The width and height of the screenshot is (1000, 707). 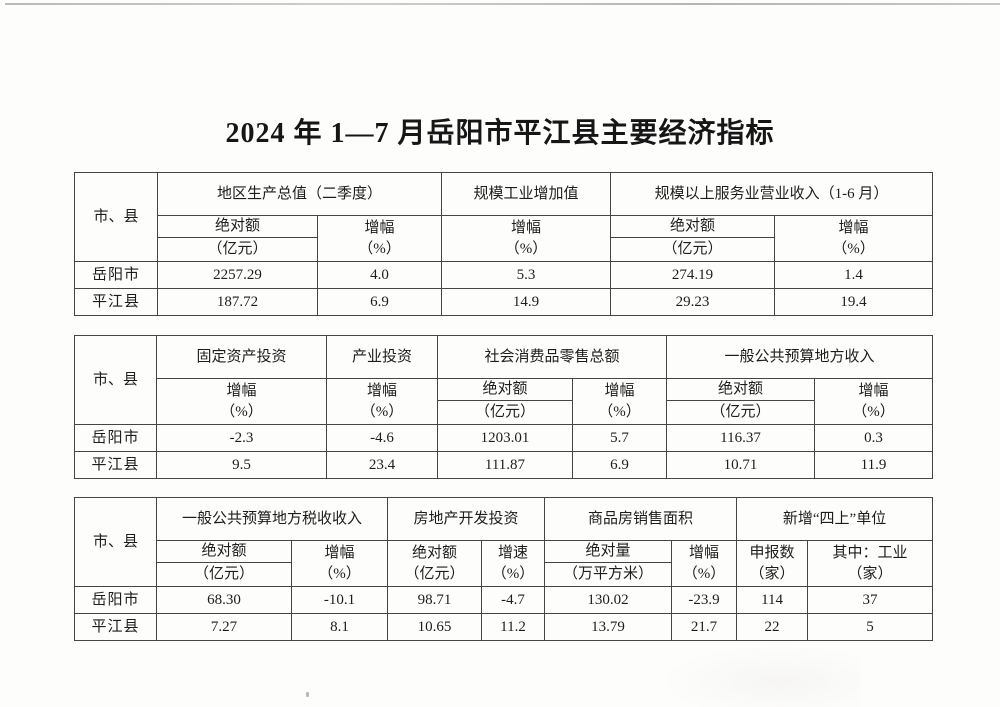 I want to click on table-row: （亿元） （万平方米）, so click(x=504, y=574).